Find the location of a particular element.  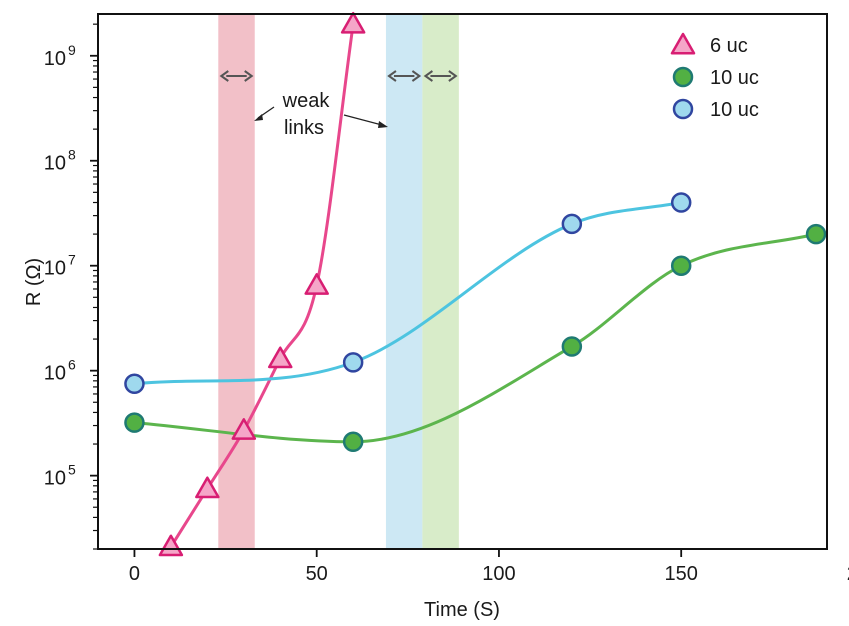

annotation-line-2: links is located at coordinates (304, 128).